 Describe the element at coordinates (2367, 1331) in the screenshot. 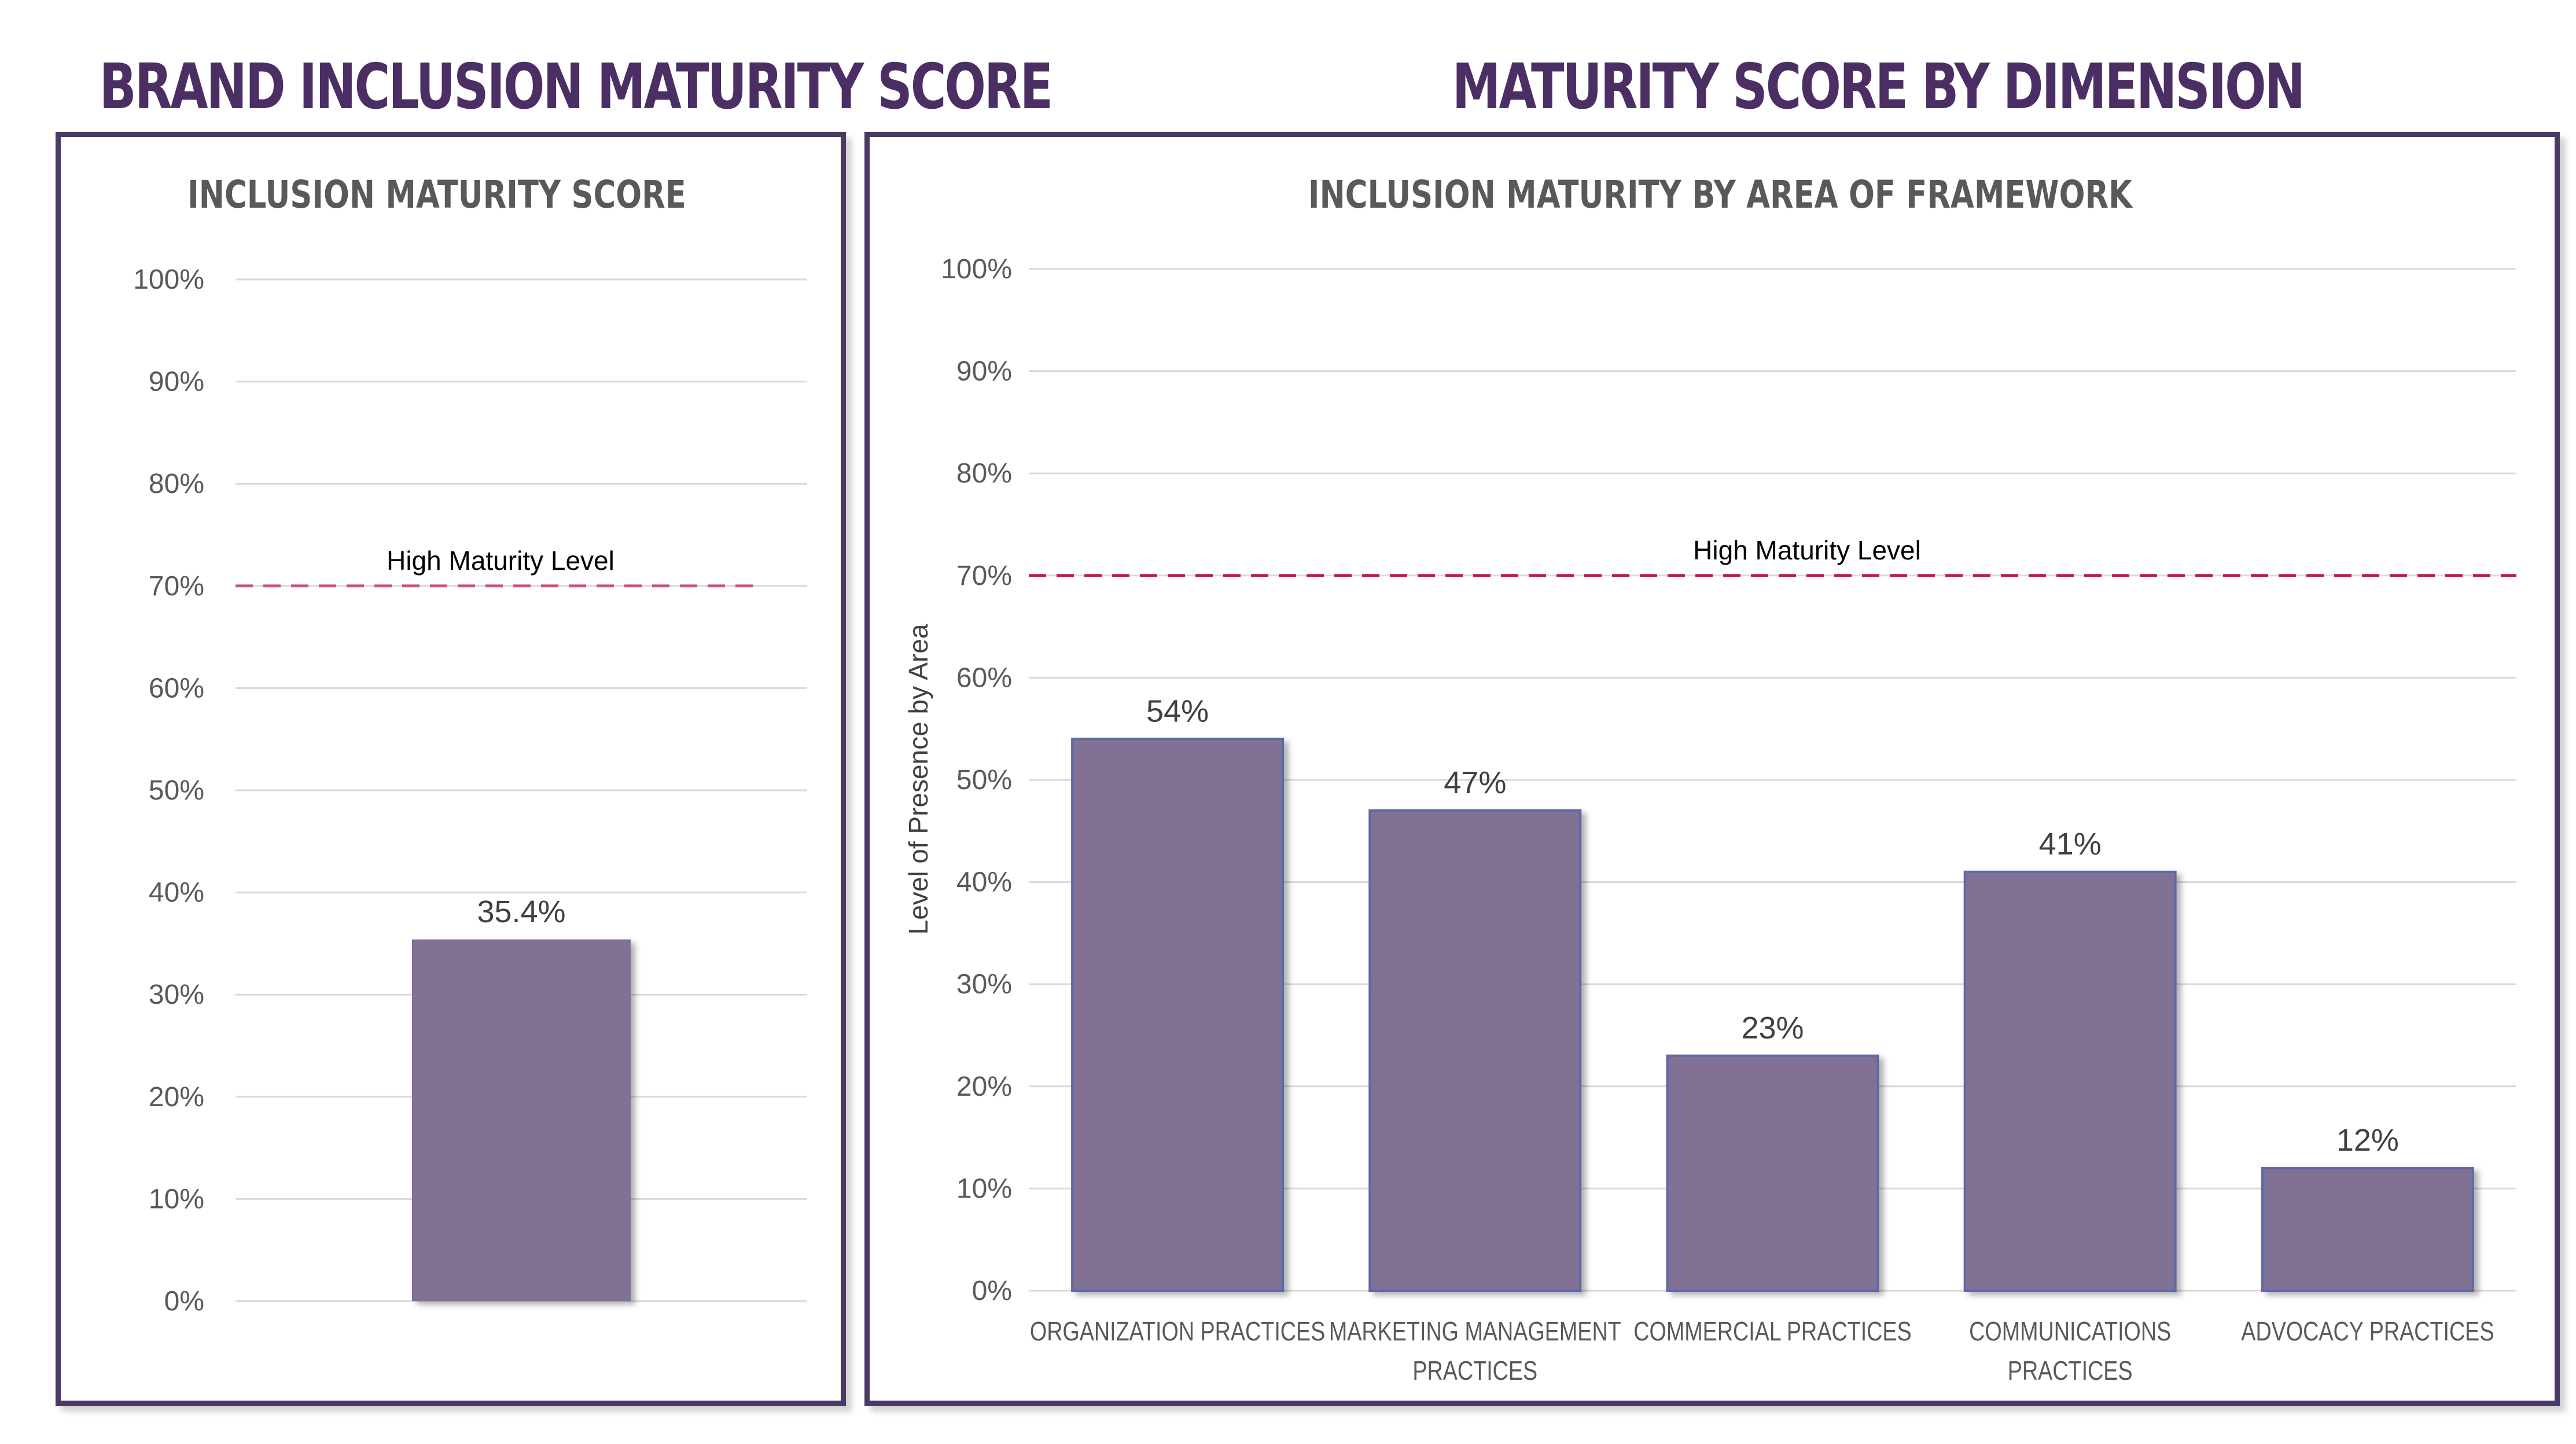

I see `x-category-label: ADVOCACY PRACTICES` at that location.